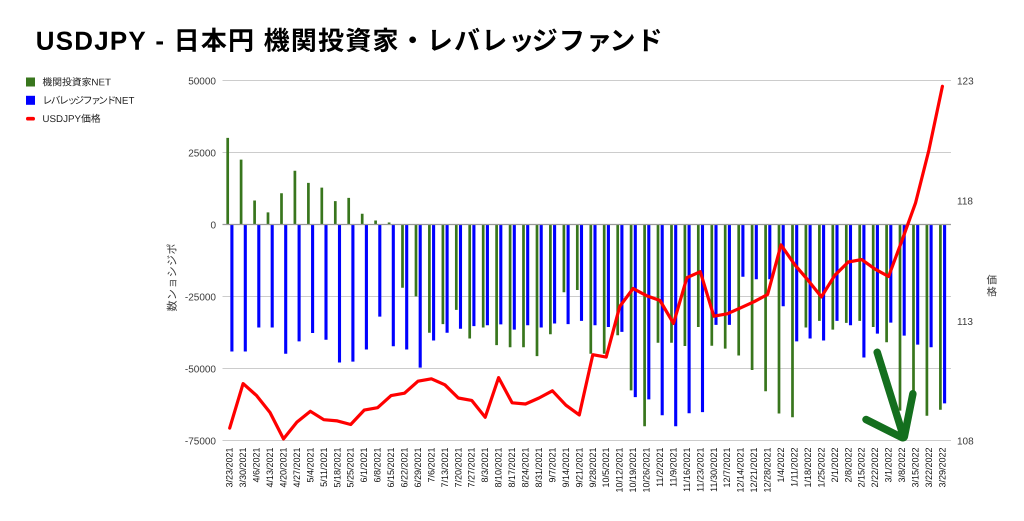 The width and height of the screenshot is (1024, 521). Describe the element at coordinates (714, 470) in the screenshot. I see `svg-text: 11/30/2021` at that location.